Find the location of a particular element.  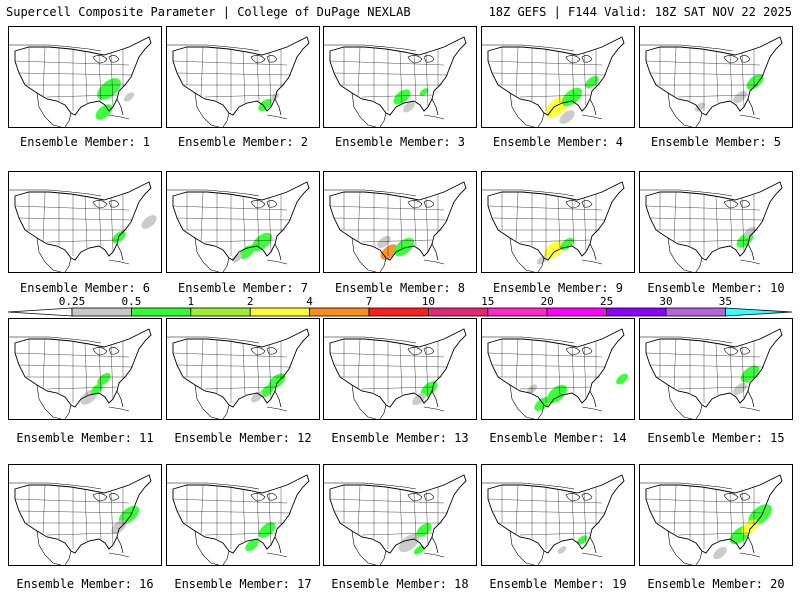

legend-tick-label: 0.5 is located at coordinates (131, 301).